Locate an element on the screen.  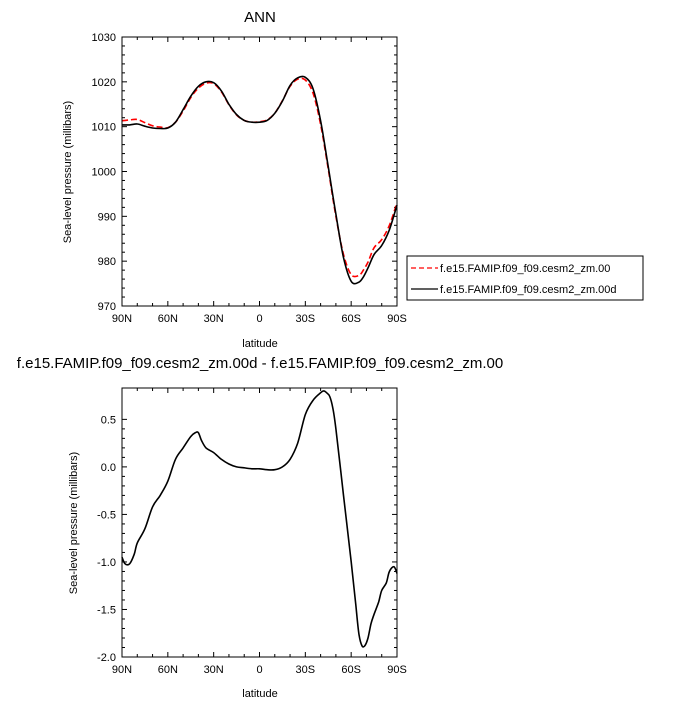
bottom-x-tick-label: 30N is located at coordinates (214, 670).